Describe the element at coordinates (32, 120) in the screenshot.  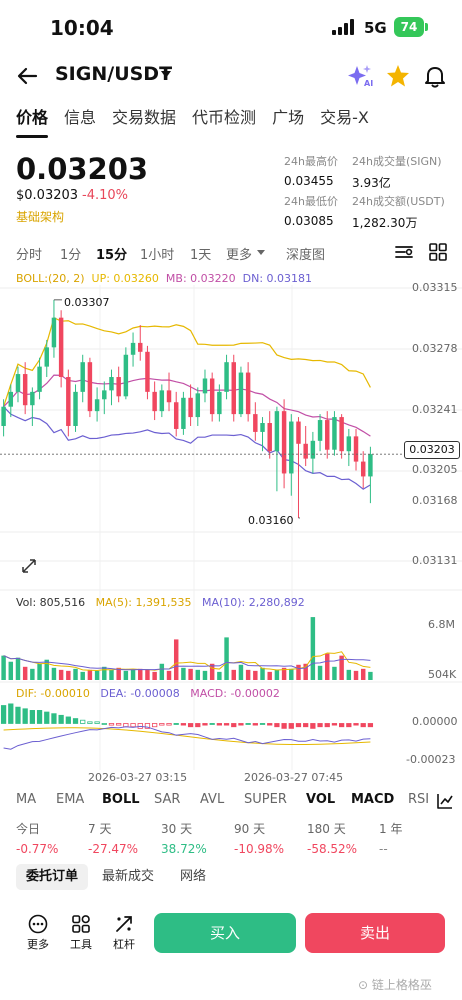
I see `tab-price: 价格` at that location.